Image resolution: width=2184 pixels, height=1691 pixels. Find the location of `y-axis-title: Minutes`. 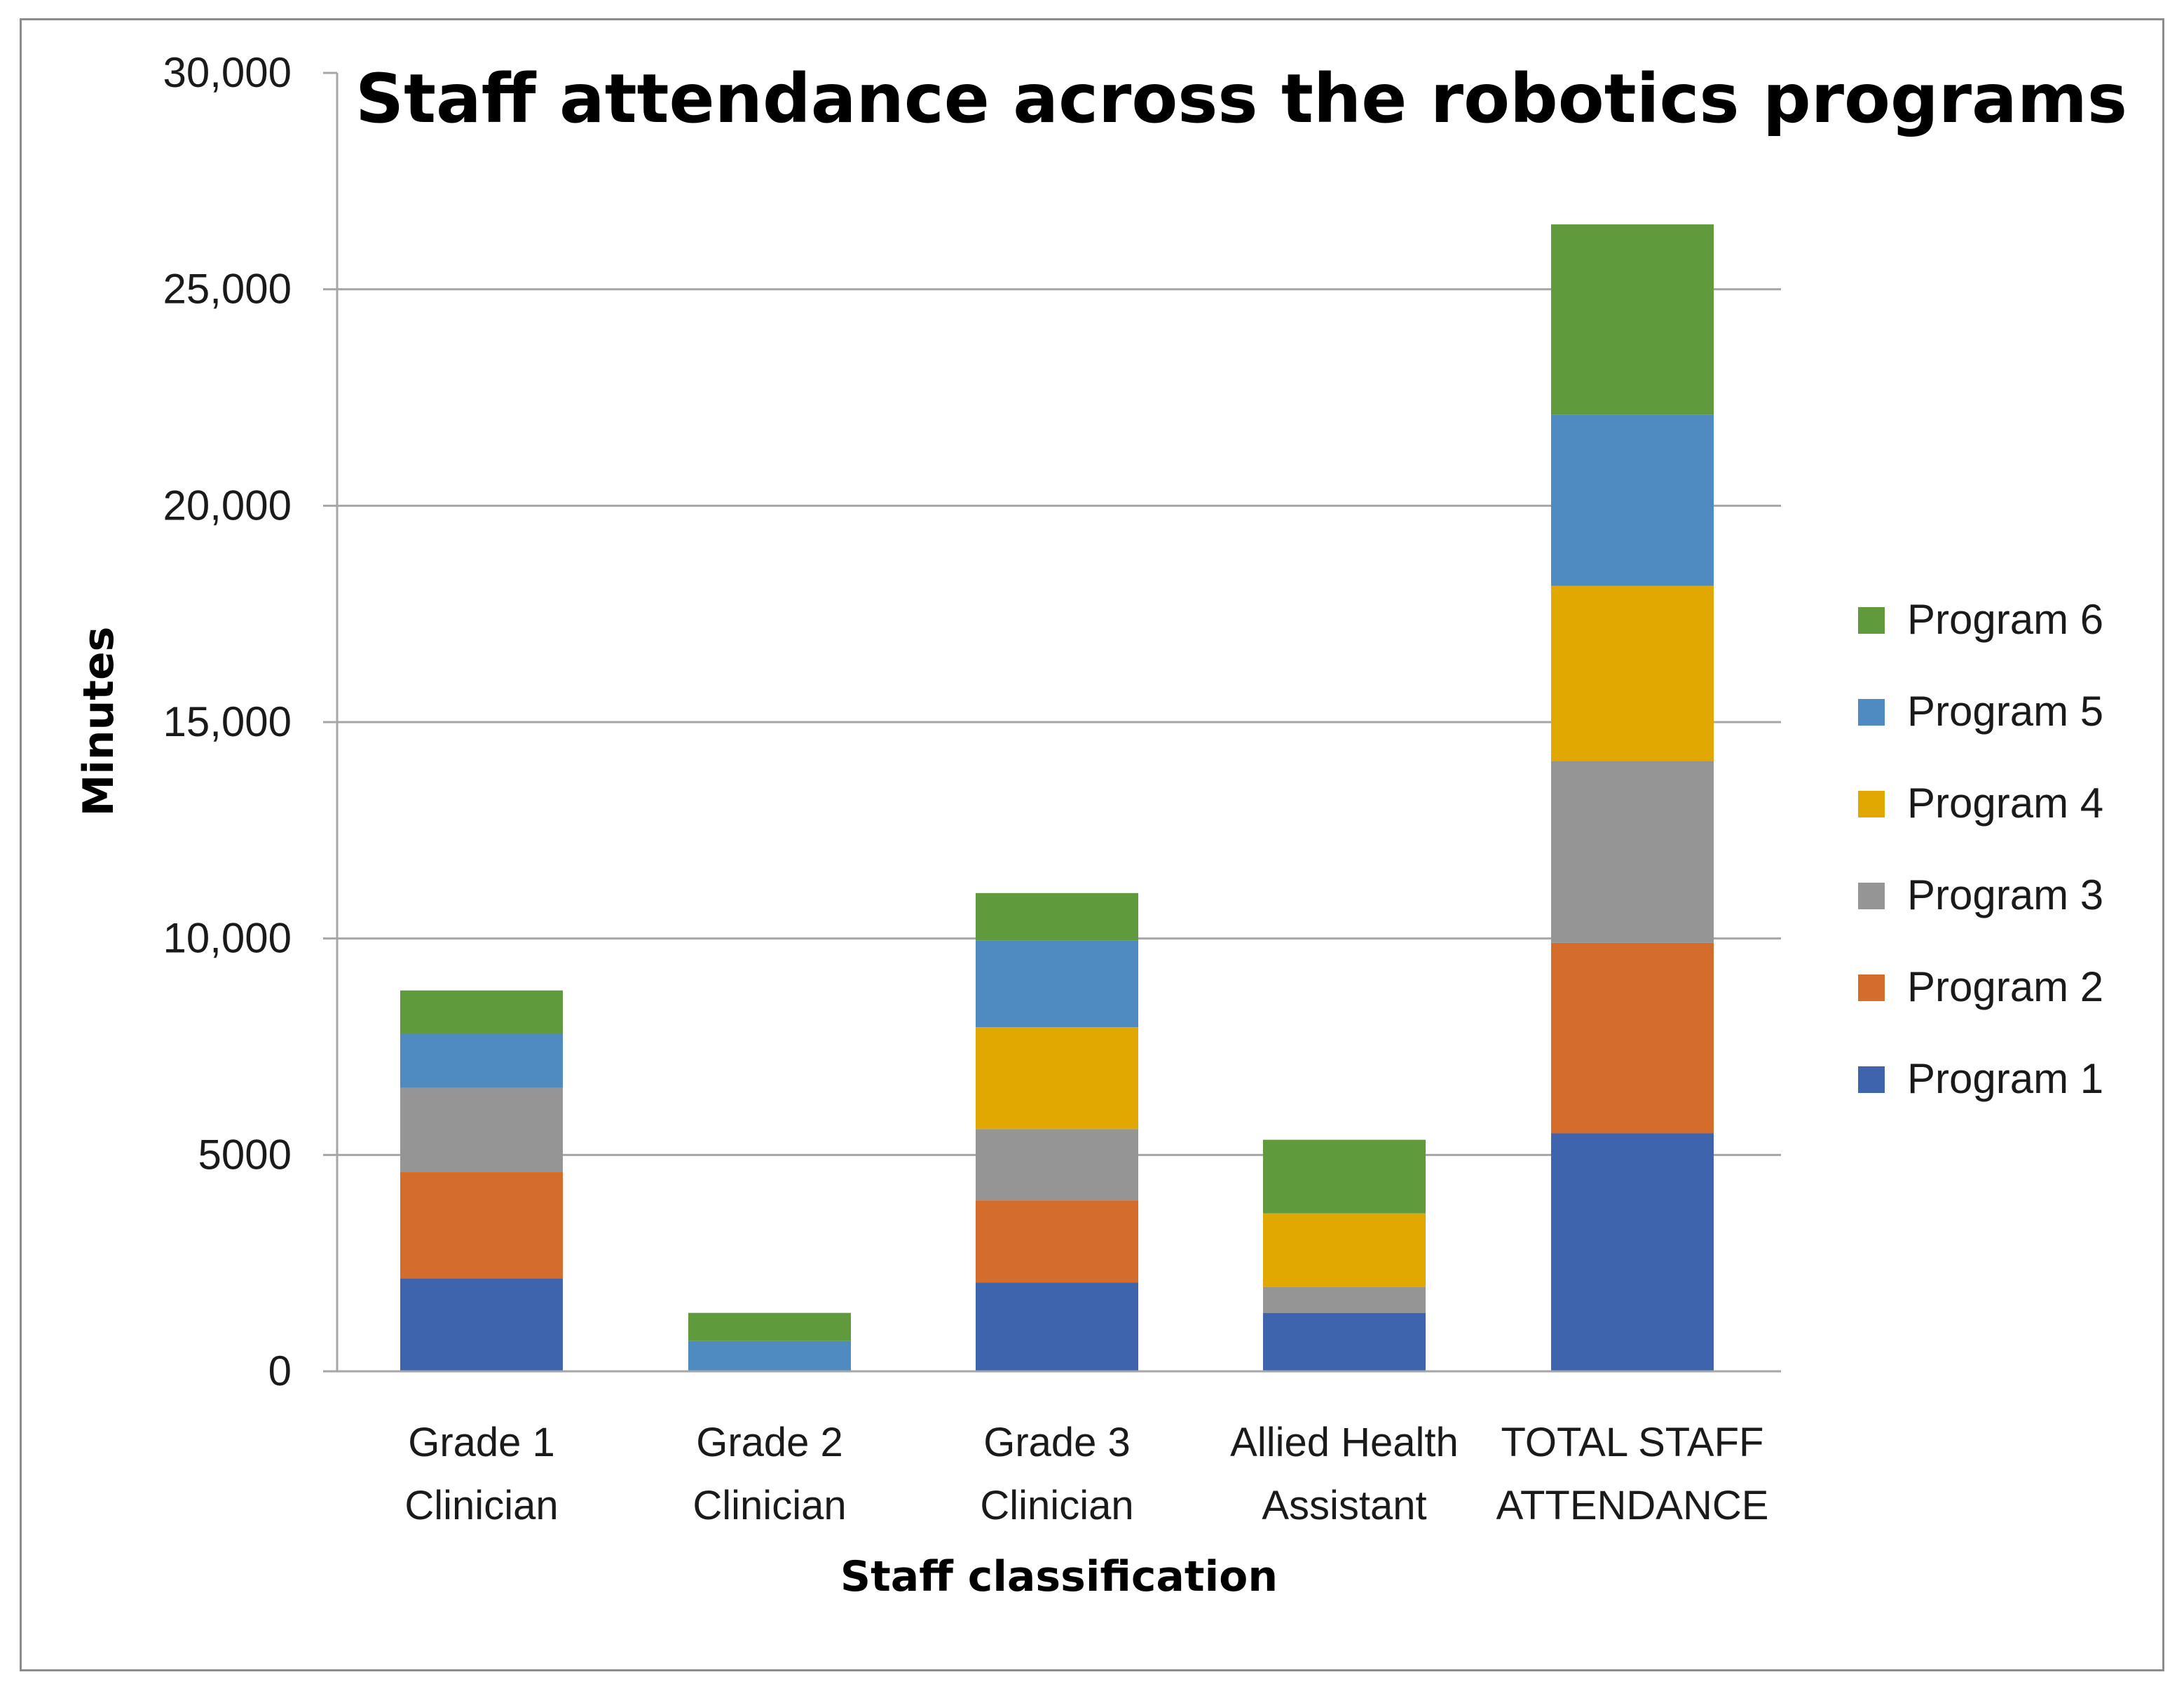

y-axis-title: Minutes is located at coordinates (98, 722).